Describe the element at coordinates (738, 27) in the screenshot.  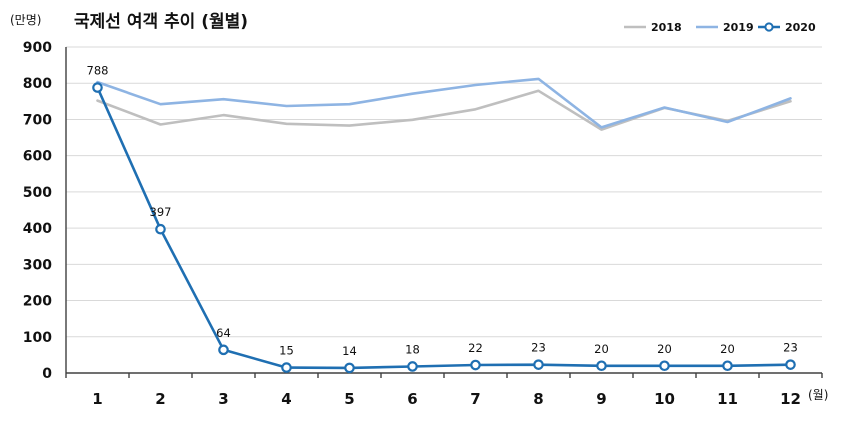
I see `legend-label: 2019` at that location.